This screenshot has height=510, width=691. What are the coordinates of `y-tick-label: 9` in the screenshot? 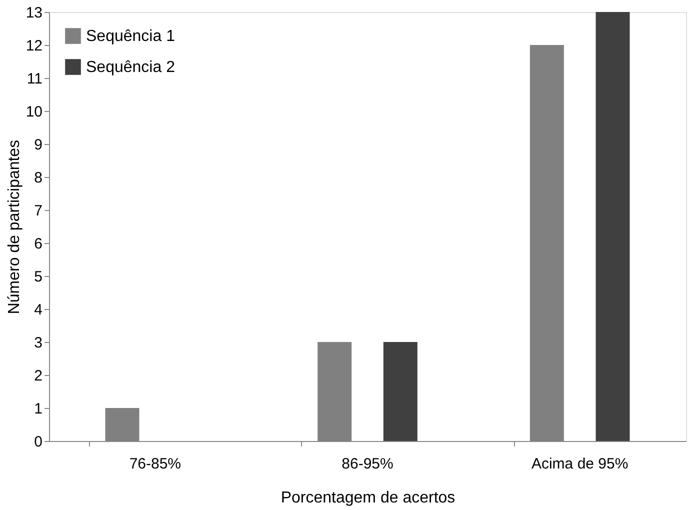 It's located at (38, 145).